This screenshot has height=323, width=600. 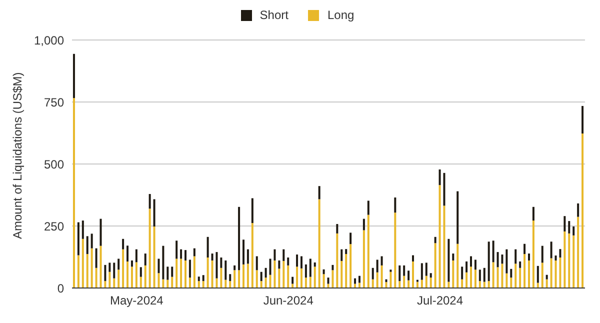 What do you see at coordinates (440, 301) in the screenshot?
I see `x-tick-label: Jul-2024` at bounding box center [440, 301].